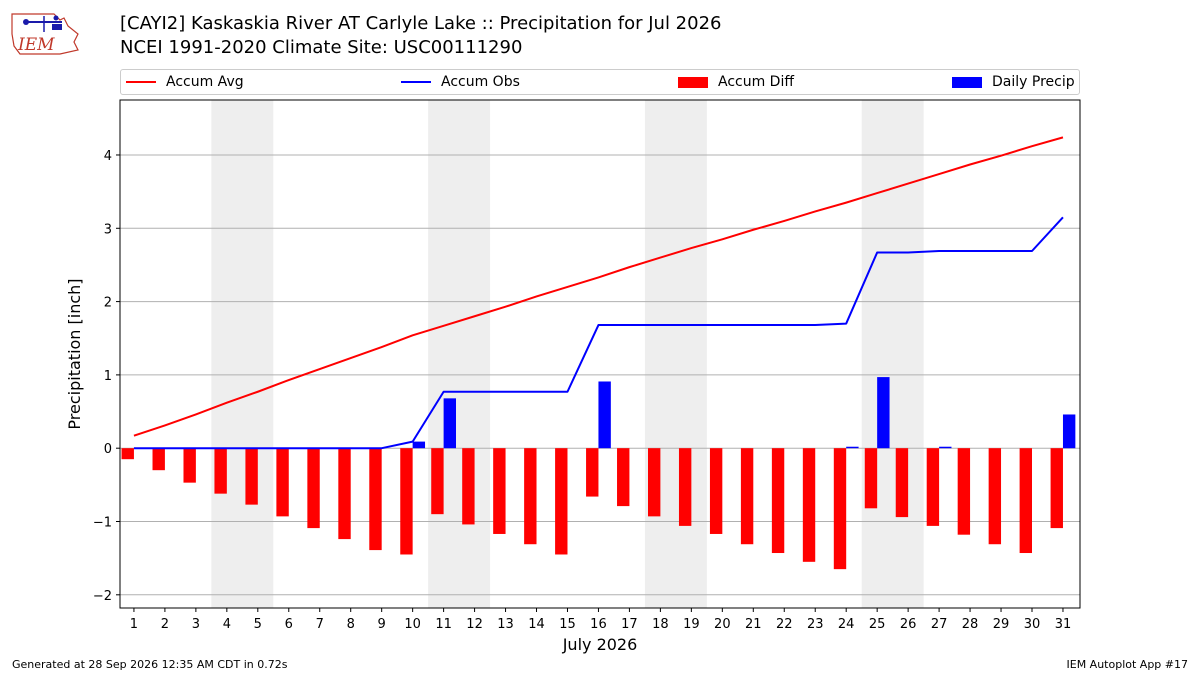 The height and width of the screenshot is (675, 1200). What do you see at coordinates (598, 624) in the screenshot?
I see `xtick-label: 16` at bounding box center [598, 624].